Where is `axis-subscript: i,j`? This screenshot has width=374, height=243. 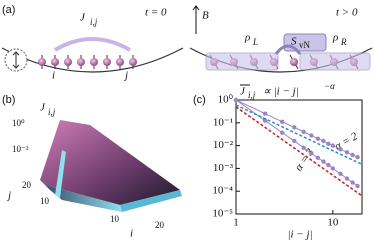 axis-subscript: i,j is located at coordinates (52, 112).